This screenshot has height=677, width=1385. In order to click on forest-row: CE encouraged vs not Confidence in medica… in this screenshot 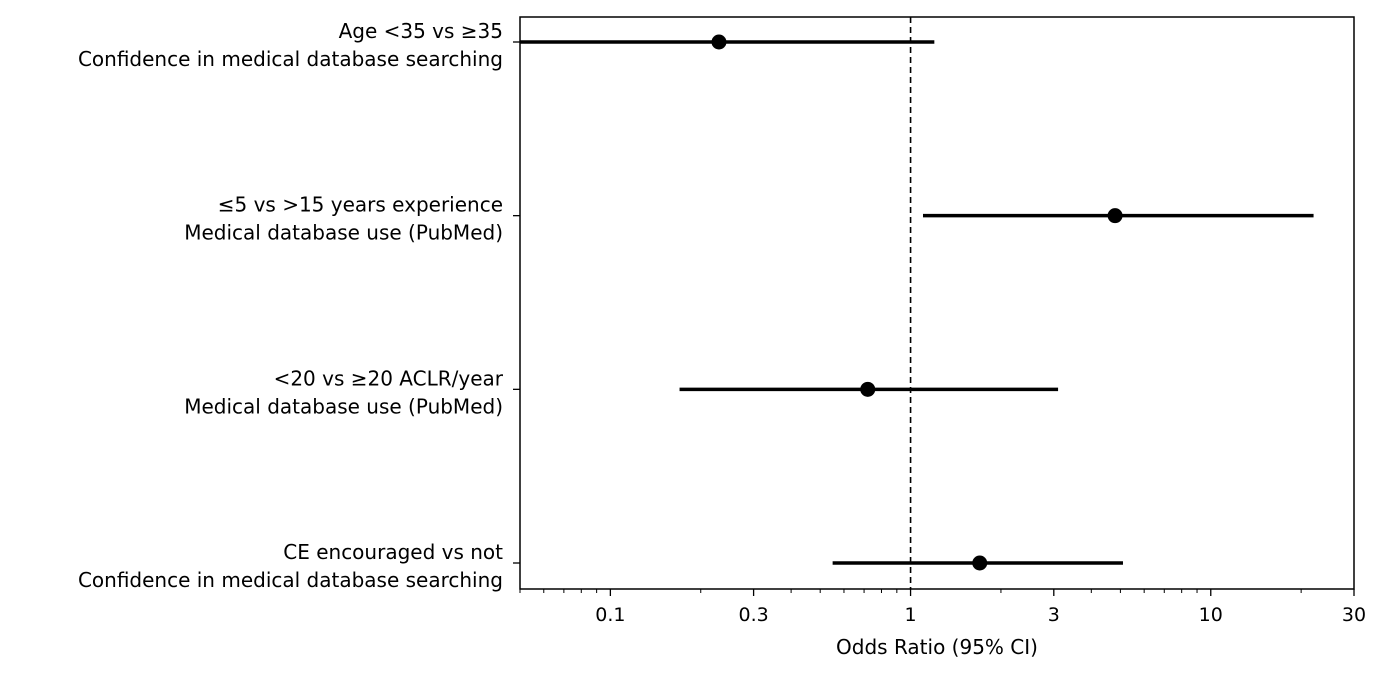, I will do `click(600, 566)`.